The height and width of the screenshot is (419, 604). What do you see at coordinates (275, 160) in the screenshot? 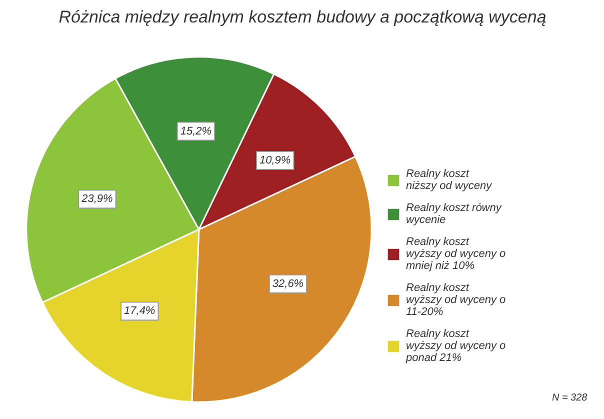
I see `data-label: 10,9%` at bounding box center [275, 160].